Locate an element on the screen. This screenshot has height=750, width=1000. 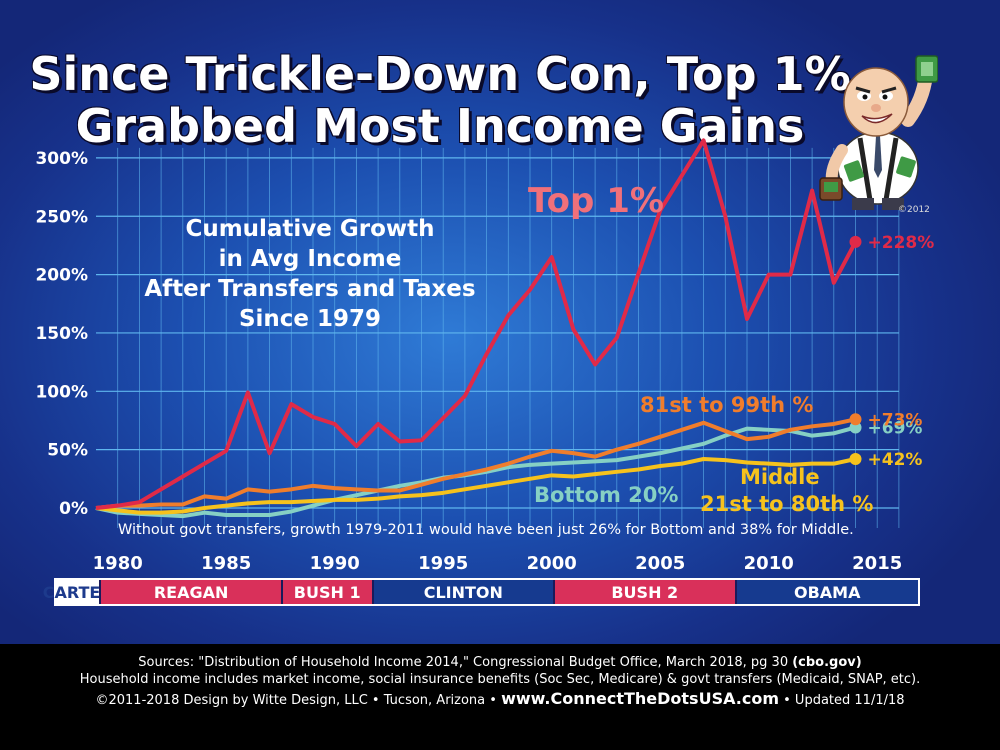
x-tick-label: 1980 is located at coordinates (118, 563).